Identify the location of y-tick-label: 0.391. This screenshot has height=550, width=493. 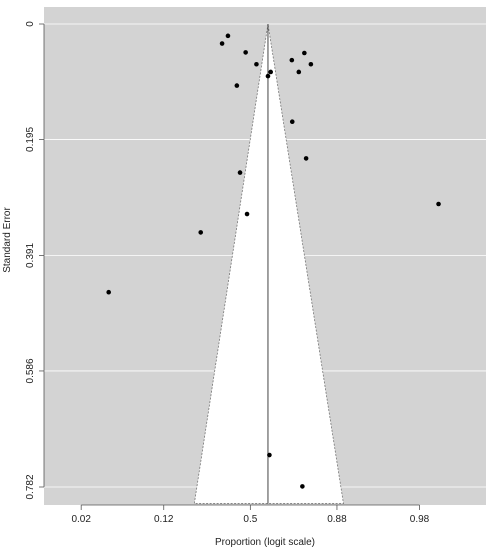
(30, 255).